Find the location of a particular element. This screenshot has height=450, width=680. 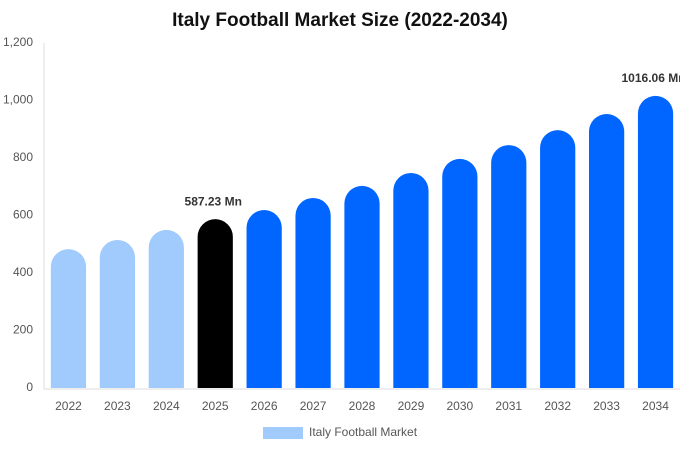

y-tick-label: 200 is located at coordinates (23, 330).